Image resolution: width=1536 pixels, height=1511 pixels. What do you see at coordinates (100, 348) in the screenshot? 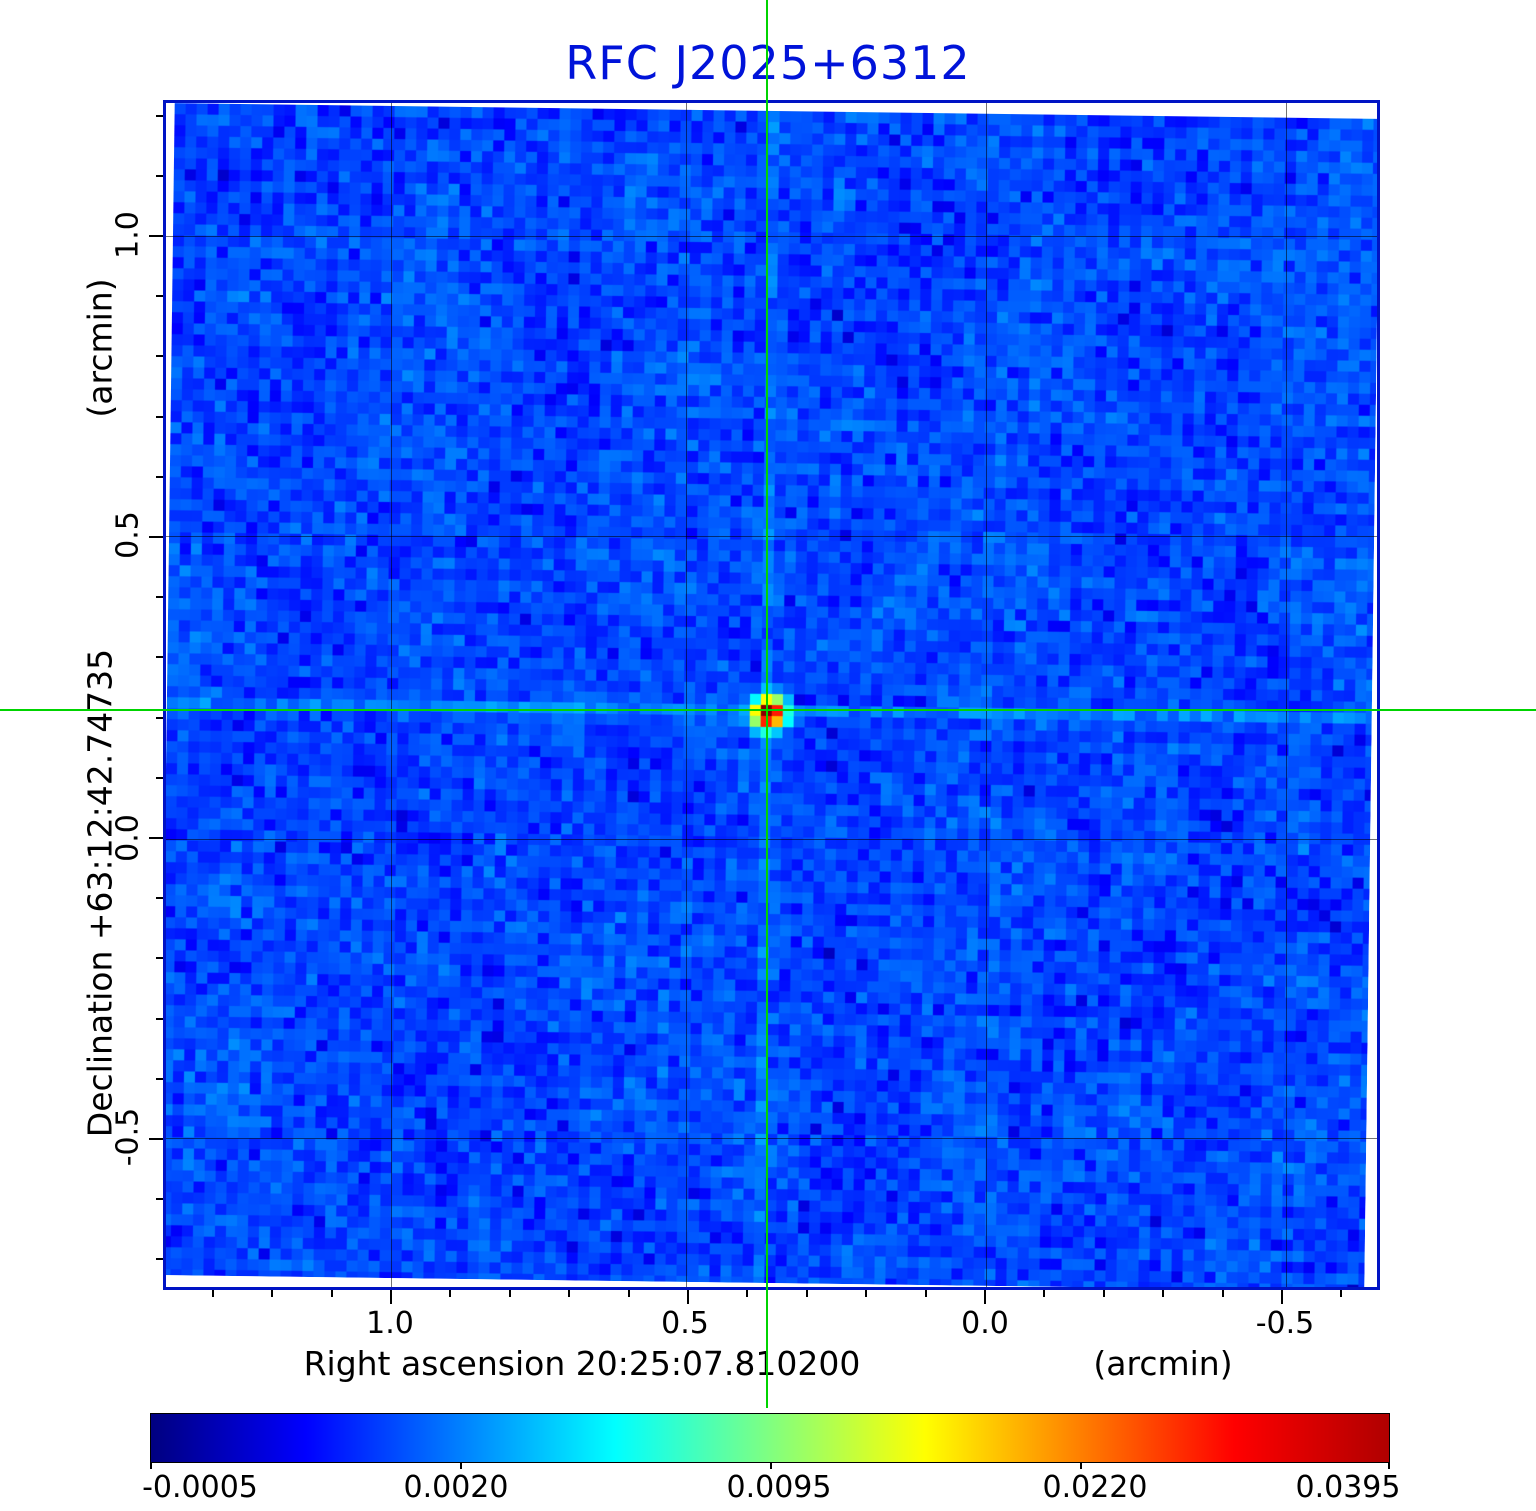
I see `y-axis-unit-label: (arcmin)` at bounding box center [100, 348].